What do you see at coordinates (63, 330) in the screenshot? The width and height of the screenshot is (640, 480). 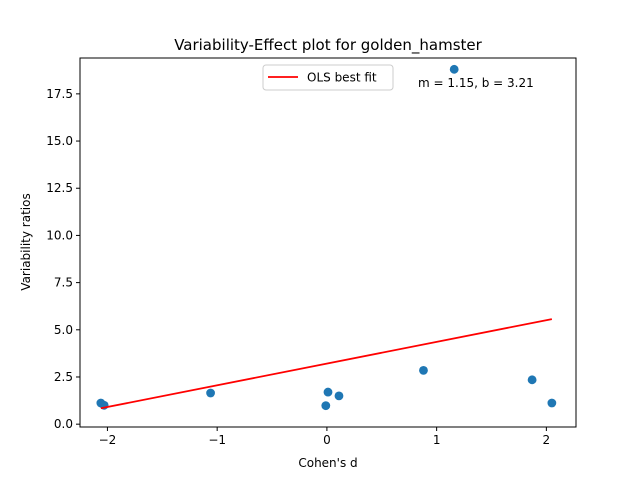 I see `y-tick-label: 5.0` at bounding box center [63, 330].